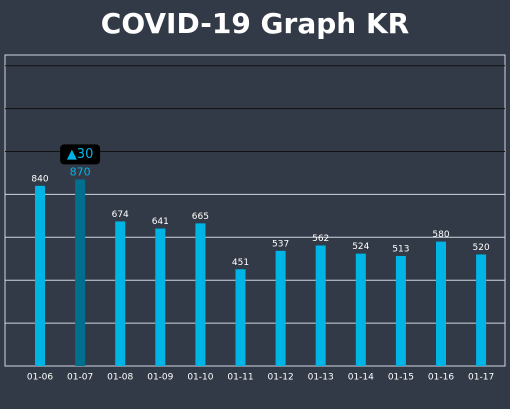 The width and height of the screenshot is (510, 409). What do you see at coordinates (160, 222) in the screenshot?
I see `value-label: 641` at bounding box center [160, 222].